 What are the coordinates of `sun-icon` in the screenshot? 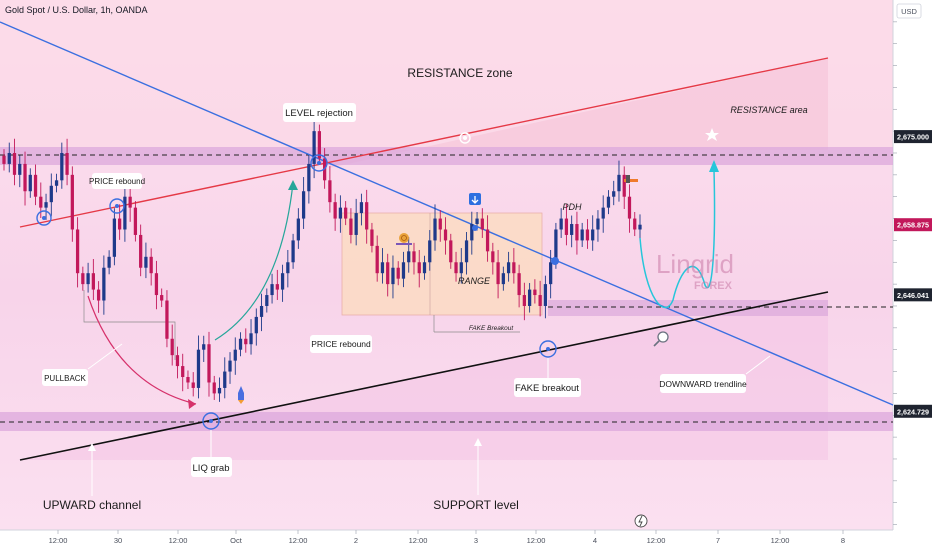 It's located at (465, 138).